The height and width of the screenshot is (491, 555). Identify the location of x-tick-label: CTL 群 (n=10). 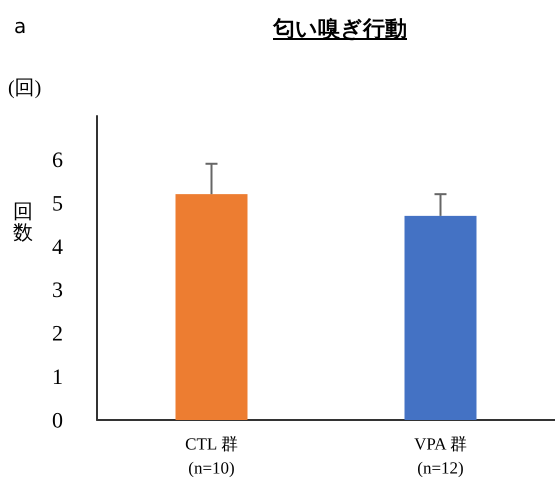
(211, 456).